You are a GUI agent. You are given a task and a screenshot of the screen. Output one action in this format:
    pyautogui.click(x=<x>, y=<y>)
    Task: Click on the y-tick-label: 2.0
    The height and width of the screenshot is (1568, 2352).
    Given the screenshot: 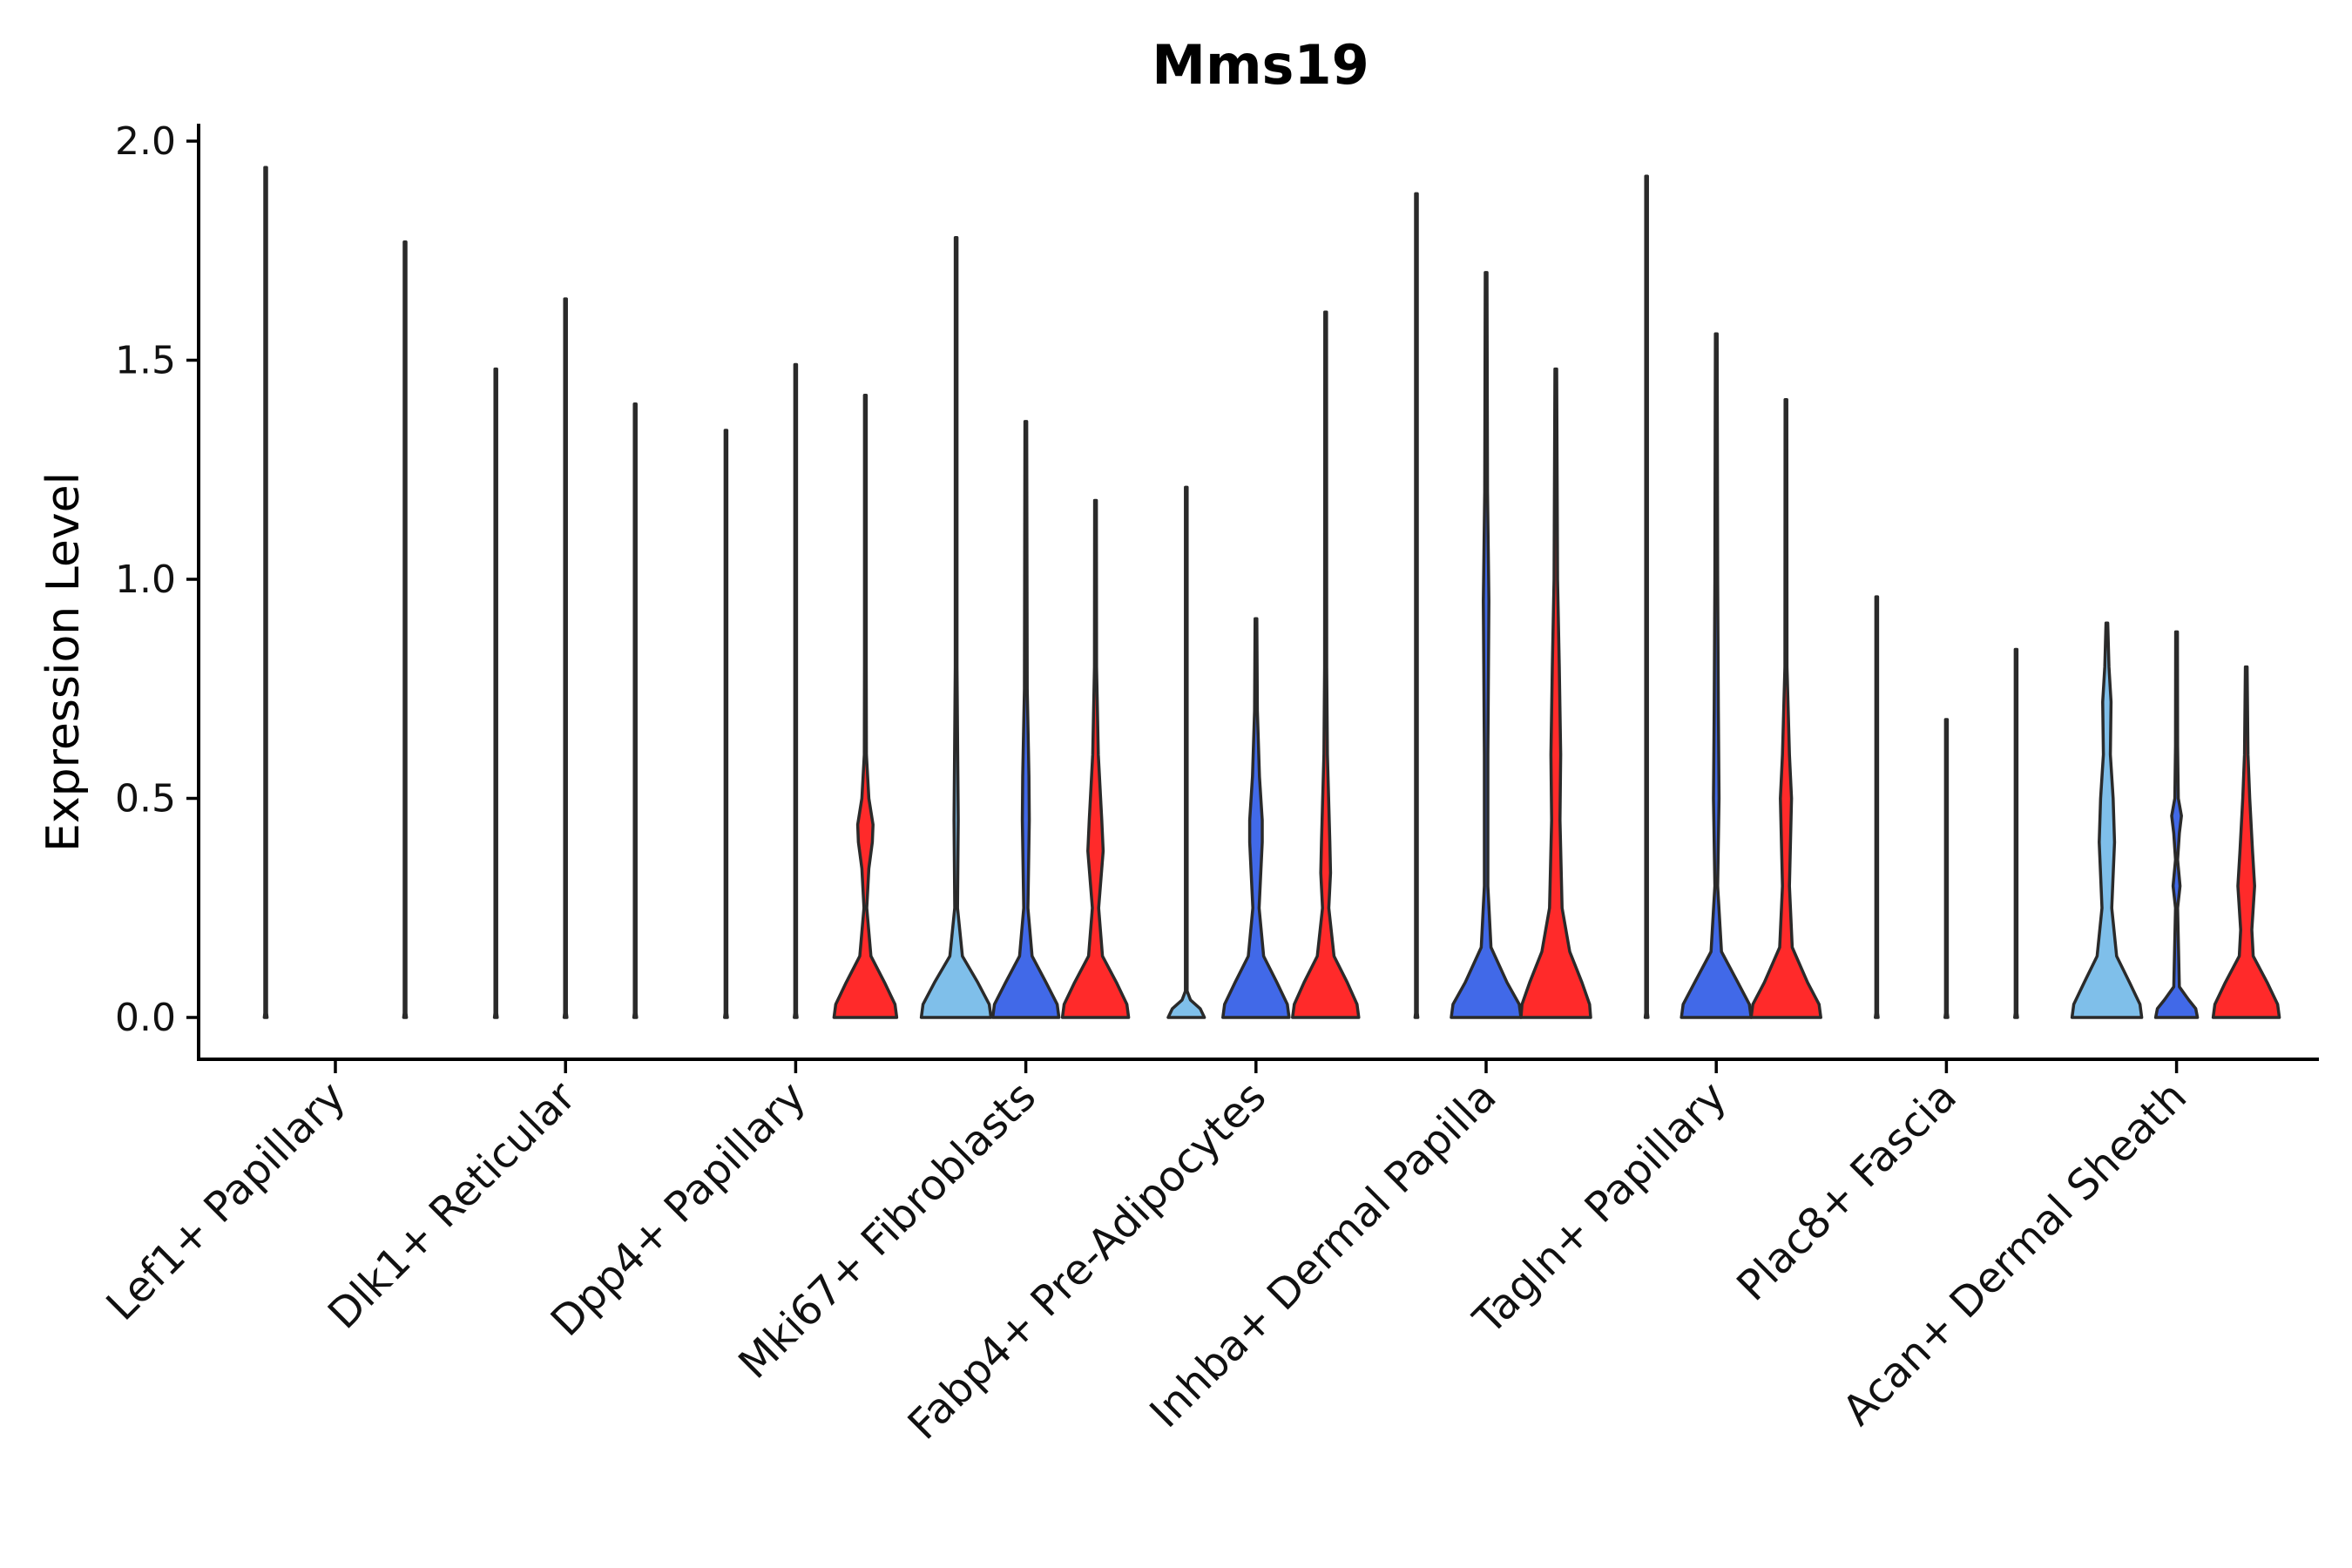 What is the action you would take?
    pyautogui.click(x=145, y=141)
    